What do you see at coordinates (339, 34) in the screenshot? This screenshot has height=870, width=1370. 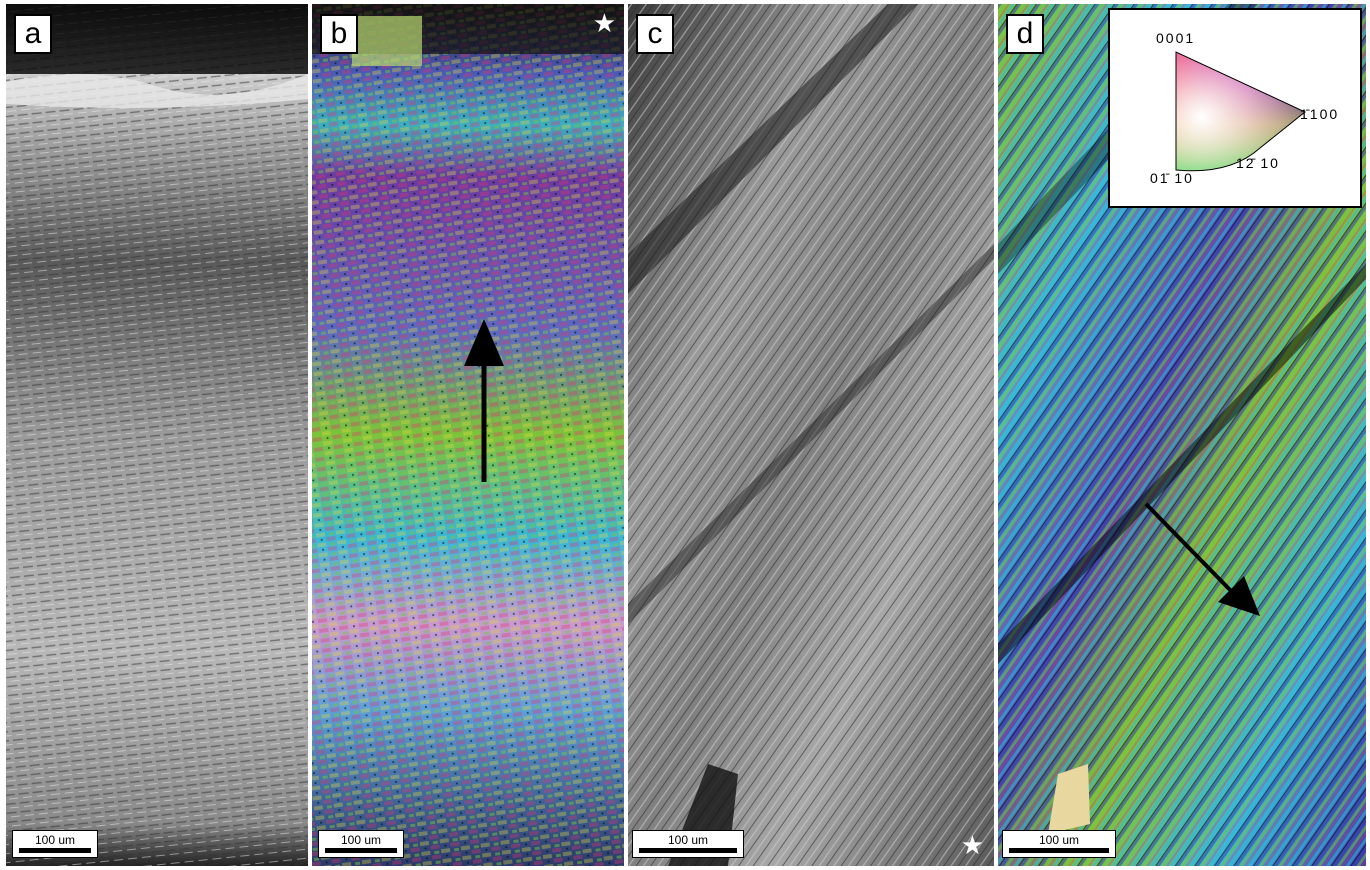 I see `panel-label: b` at bounding box center [339, 34].